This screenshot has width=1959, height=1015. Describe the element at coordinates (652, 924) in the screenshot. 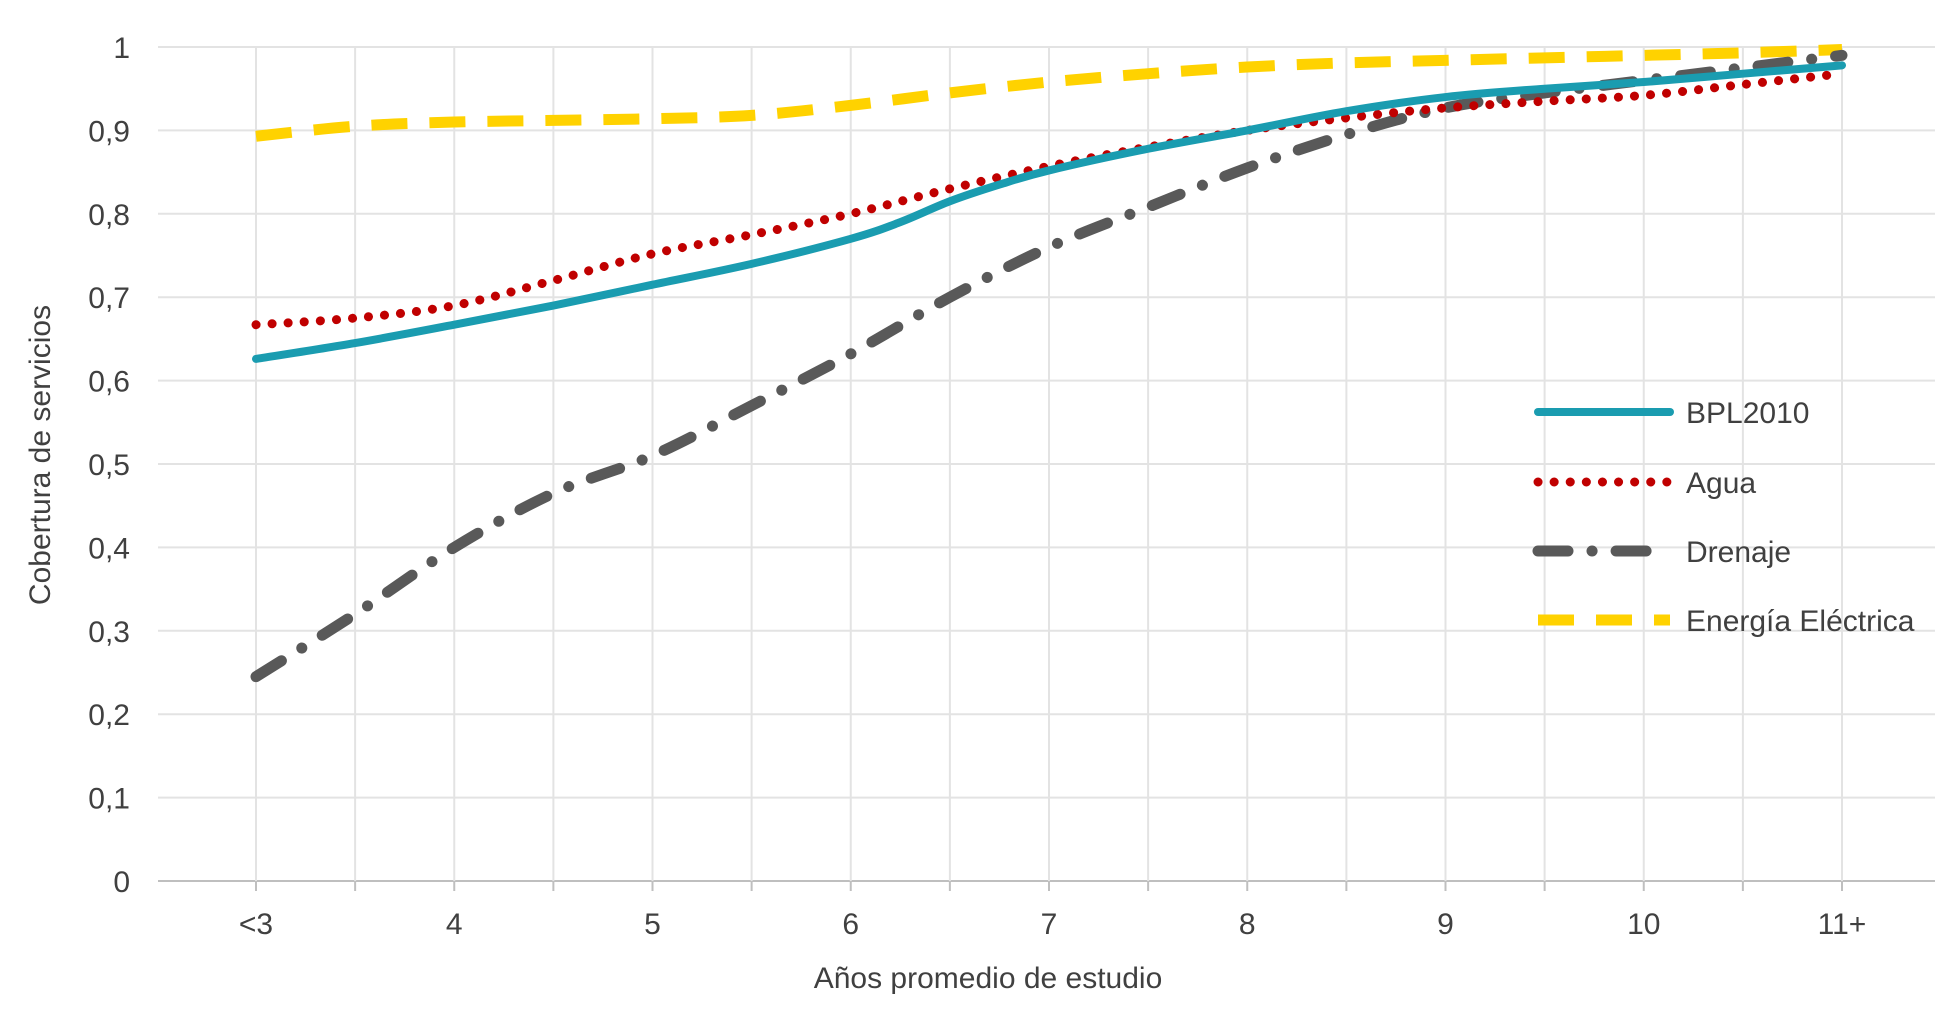

I see `x-tick-label: 5` at that location.